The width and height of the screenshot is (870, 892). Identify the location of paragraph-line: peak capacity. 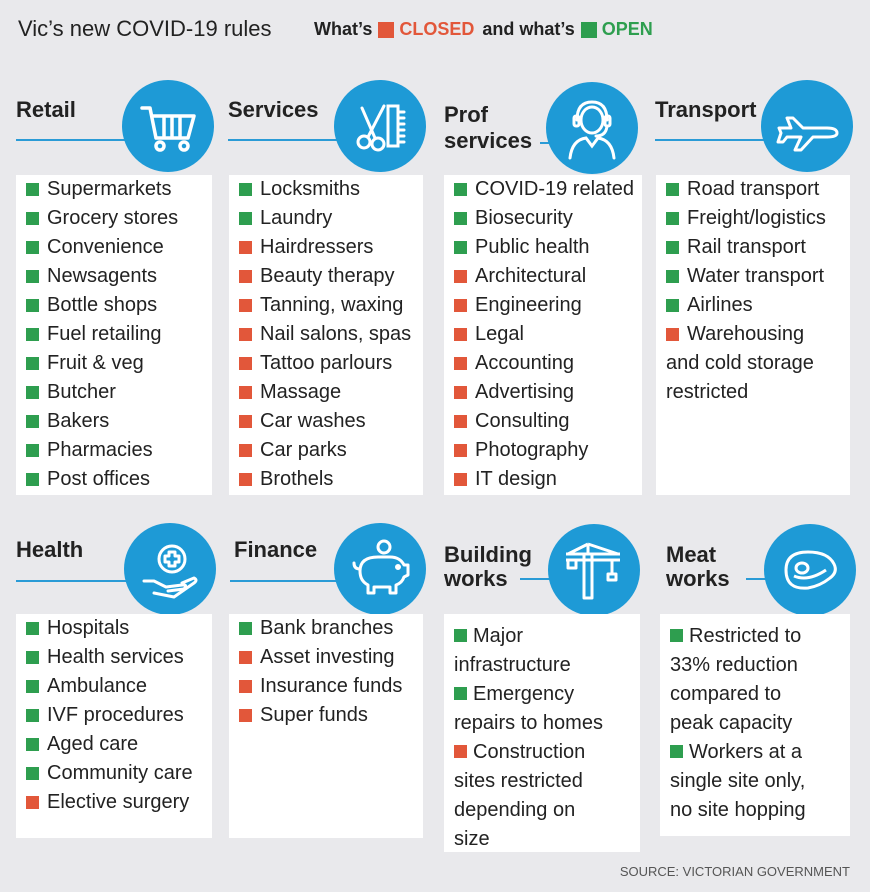
(755, 723).